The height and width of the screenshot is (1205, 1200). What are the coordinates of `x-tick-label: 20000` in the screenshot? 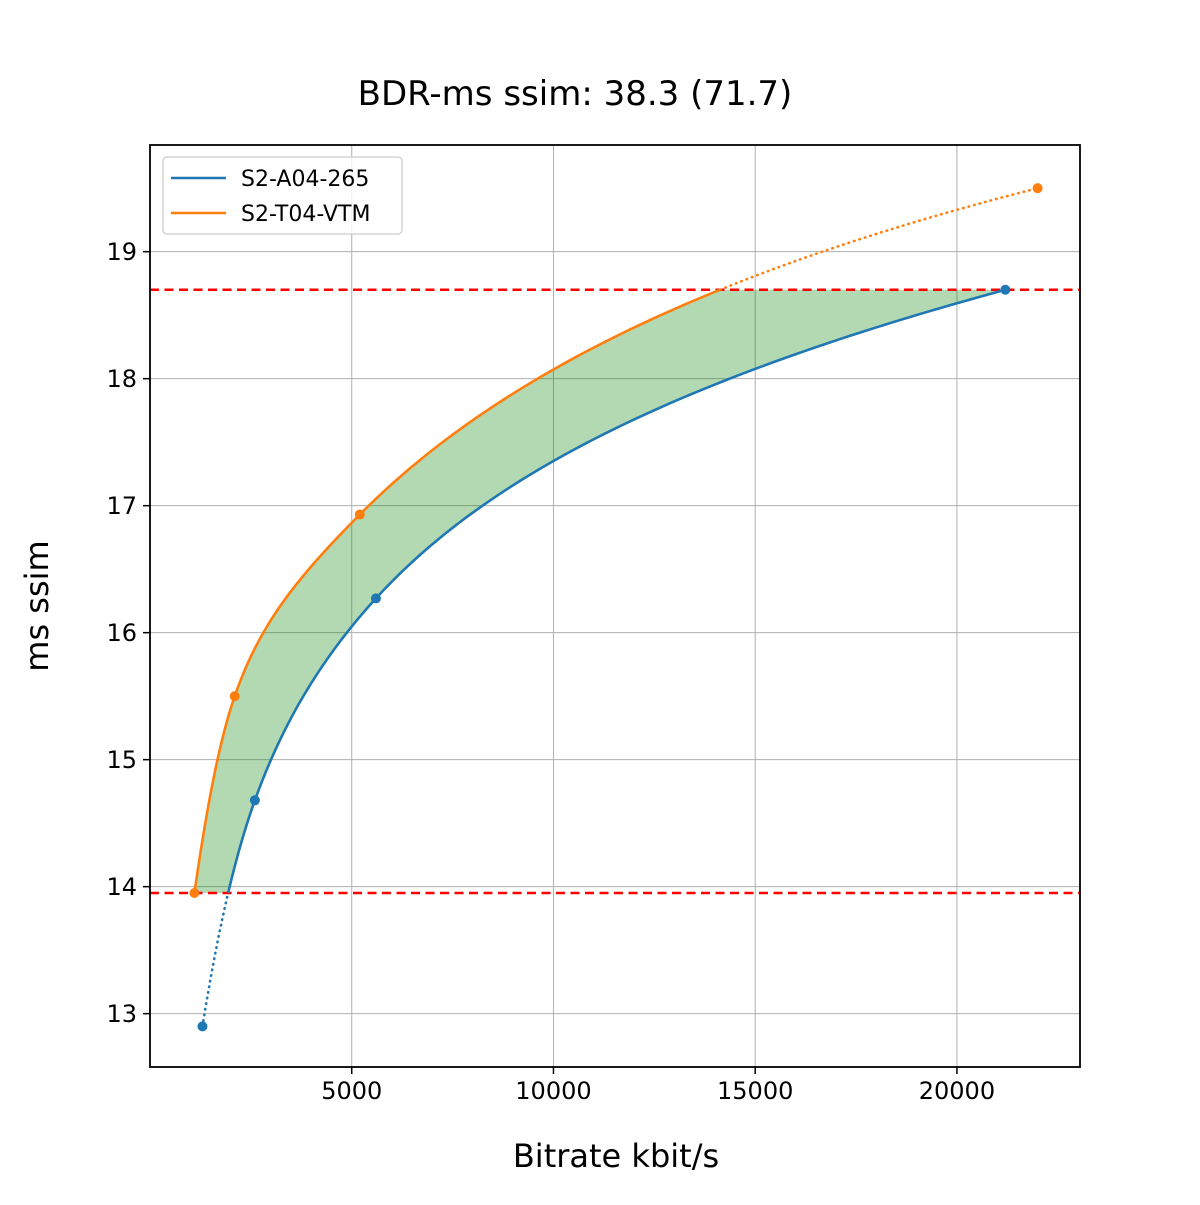 It's located at (957, 1091).